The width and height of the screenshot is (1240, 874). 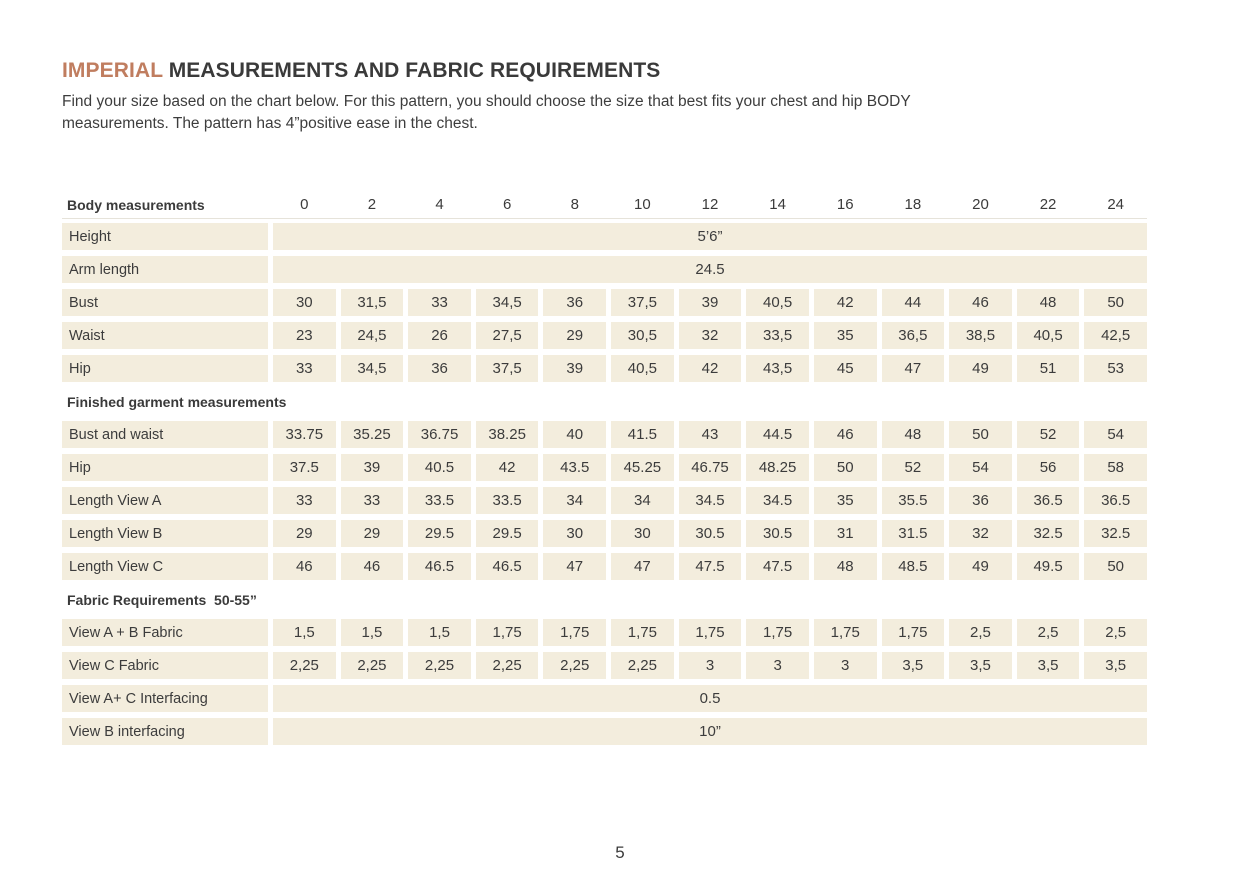 What do you see at coordinates (1115, 665) in the screenshot?
I see `value-cell: 3,5` at bounding box center [1115, 665].